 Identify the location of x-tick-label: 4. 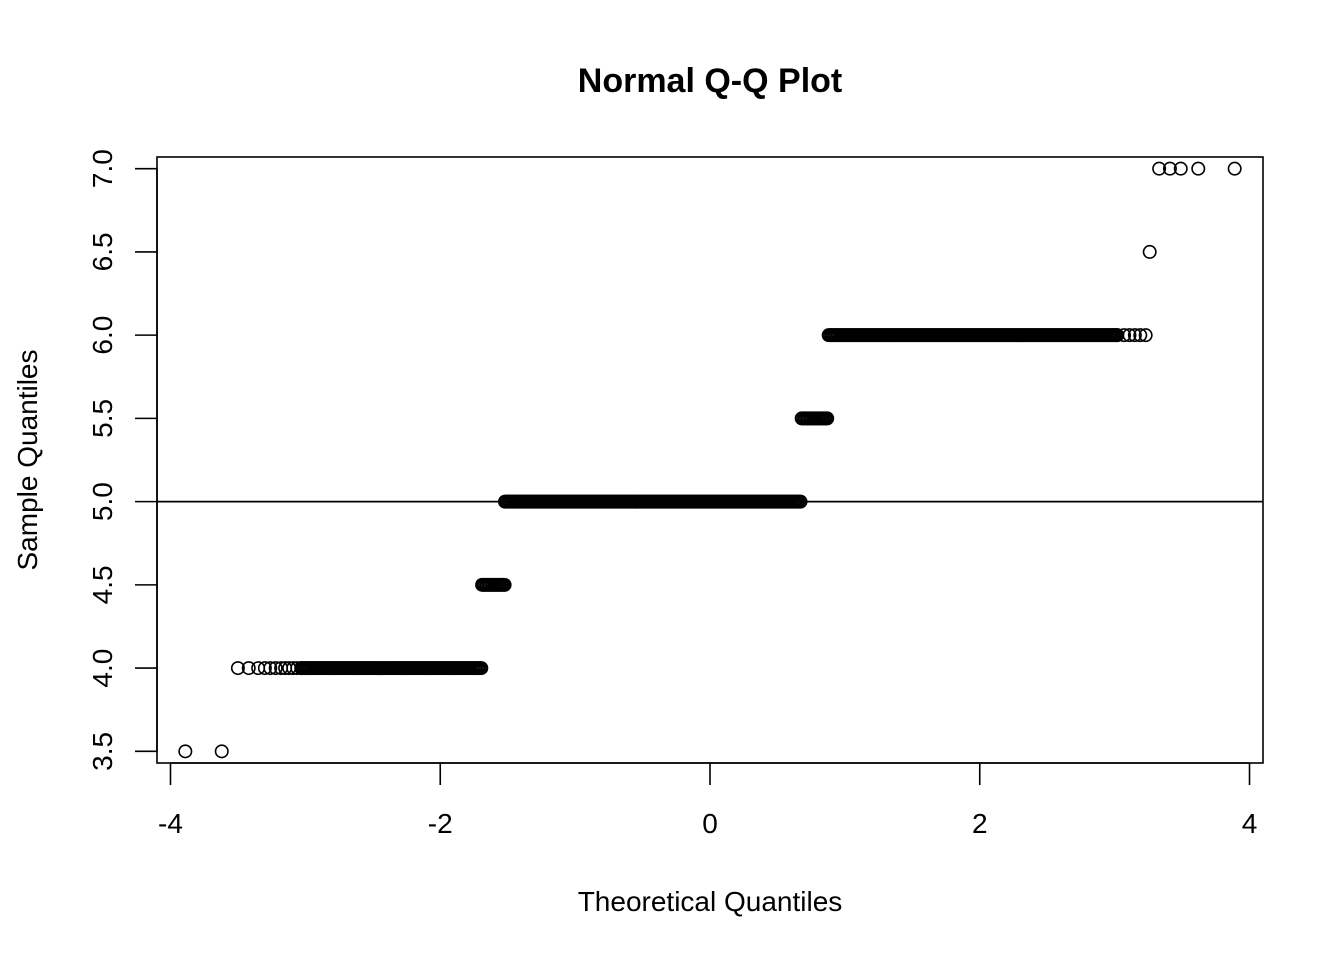
(1250, 823).